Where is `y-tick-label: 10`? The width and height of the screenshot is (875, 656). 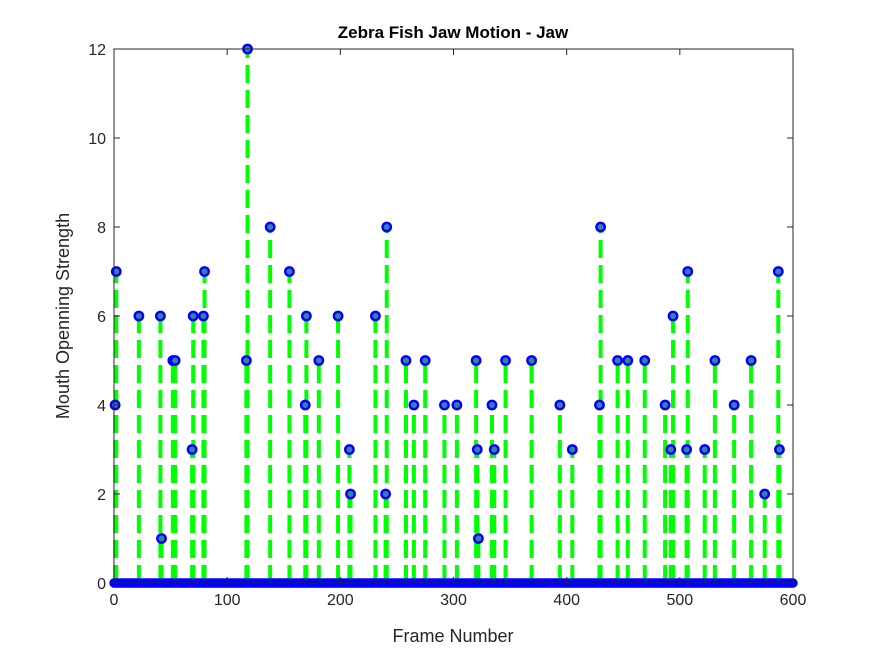 y-tick-label: 10 is located at coordinates (97, 139).